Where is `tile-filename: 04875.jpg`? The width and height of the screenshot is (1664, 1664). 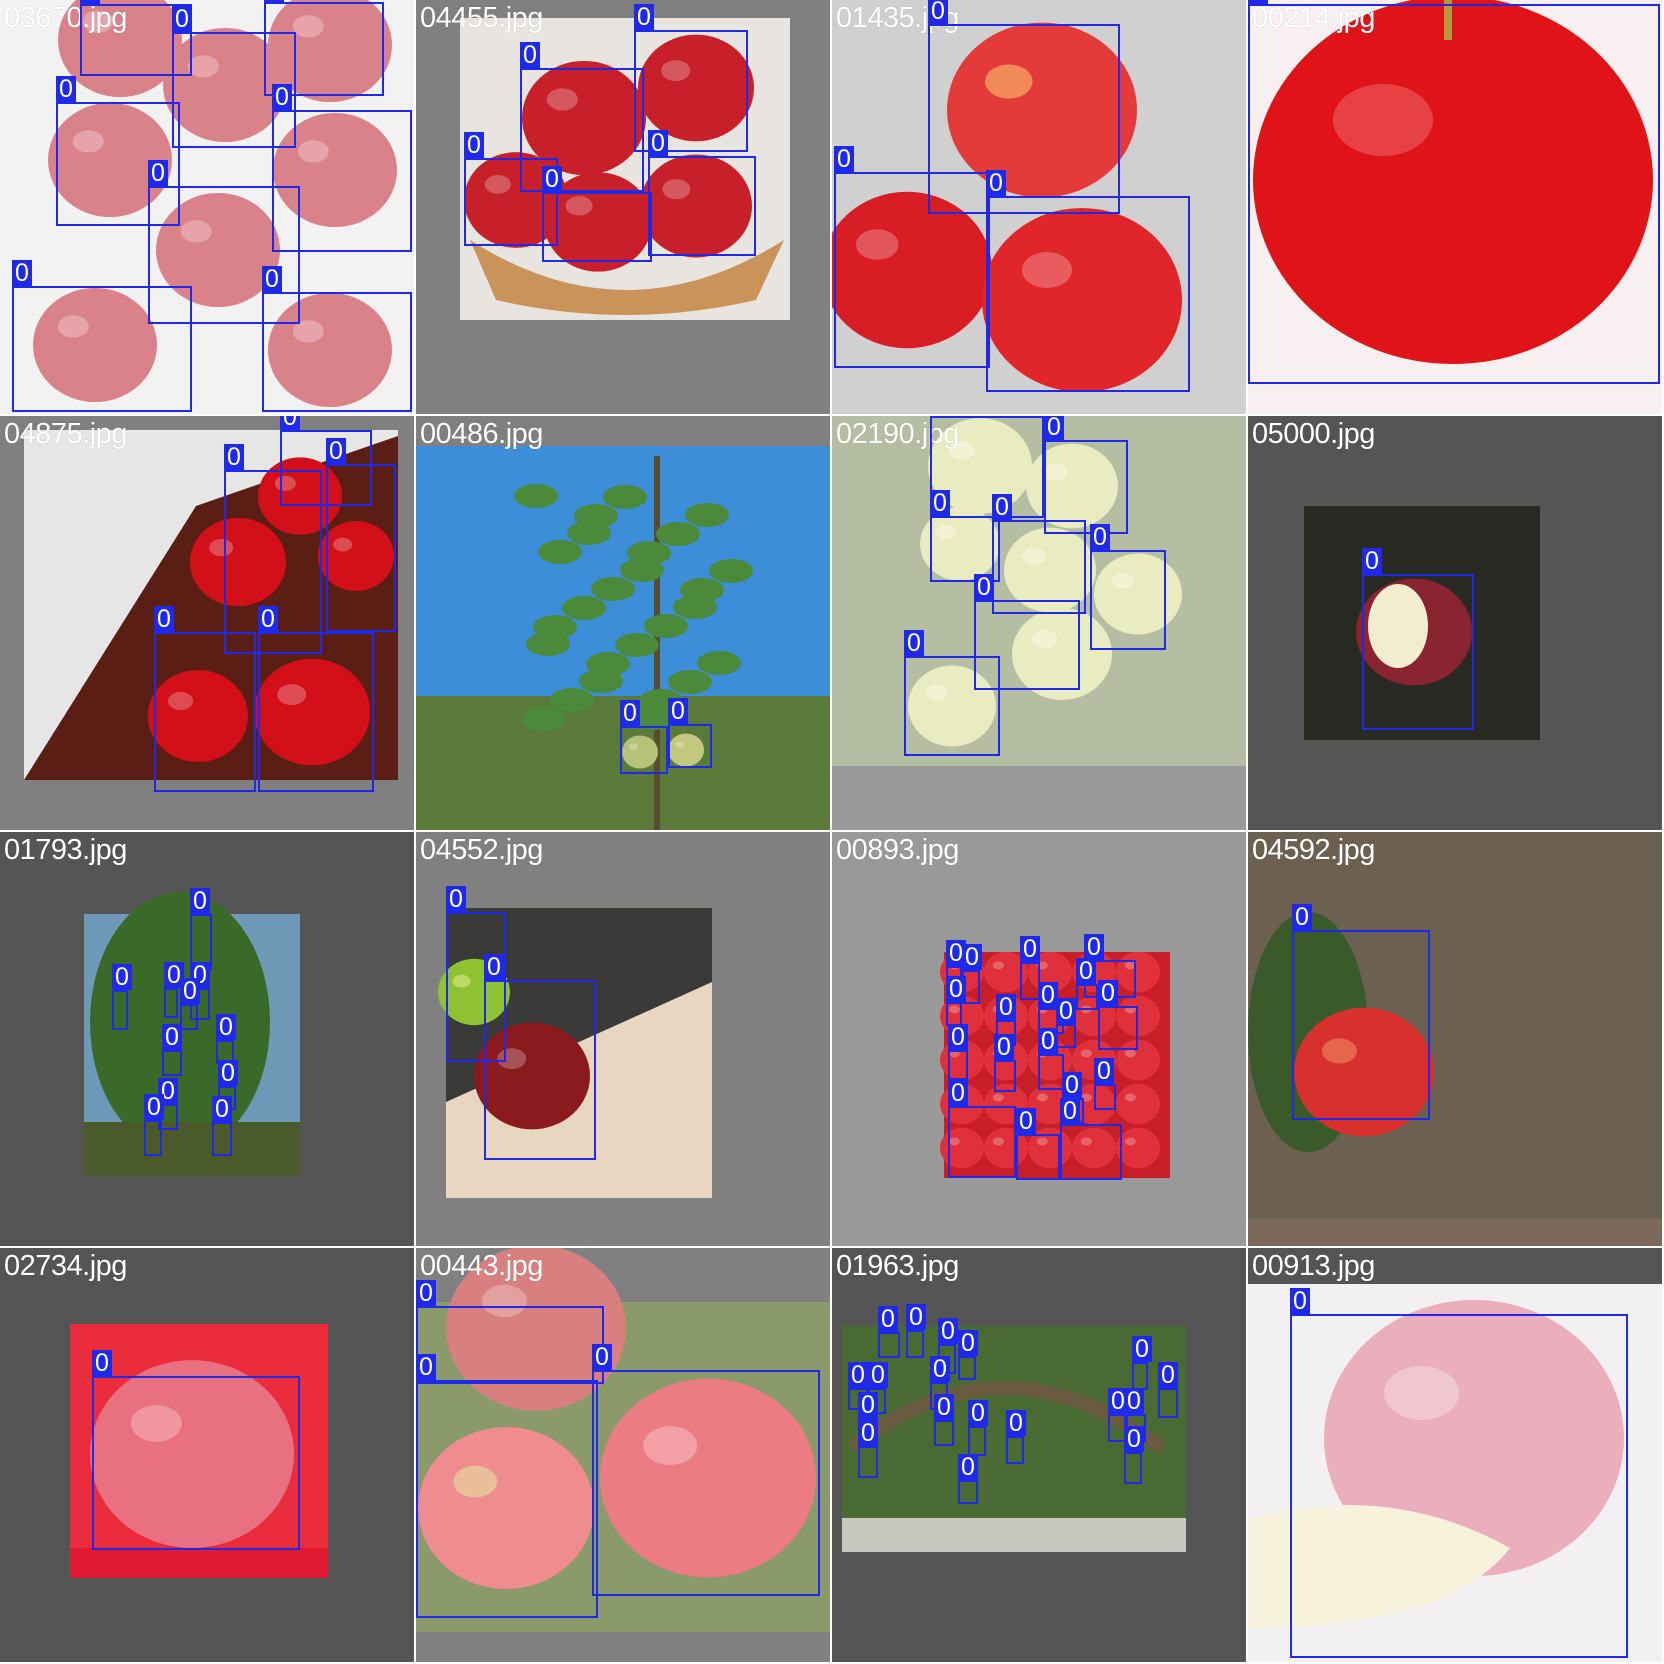
tile-filename: 04875.jpg is located at coordinates (65, 434).